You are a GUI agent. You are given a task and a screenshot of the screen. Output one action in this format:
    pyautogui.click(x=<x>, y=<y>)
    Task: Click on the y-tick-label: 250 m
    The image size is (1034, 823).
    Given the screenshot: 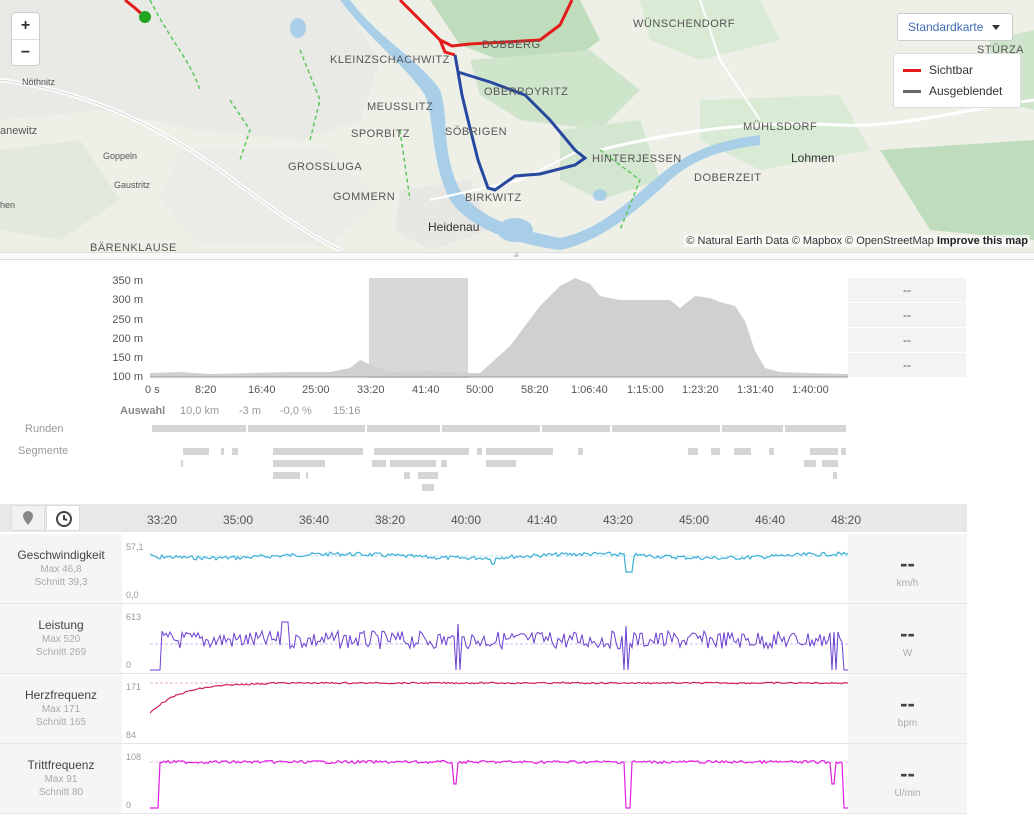 What is the action you would take?
    pyautogui.click(x=127, y=320)
    